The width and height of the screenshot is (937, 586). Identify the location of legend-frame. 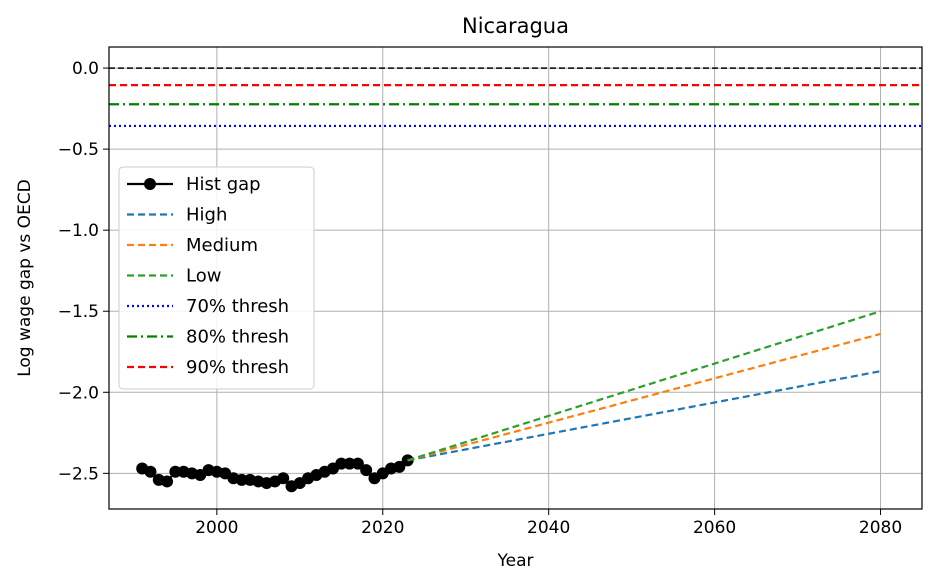
(216, 278).